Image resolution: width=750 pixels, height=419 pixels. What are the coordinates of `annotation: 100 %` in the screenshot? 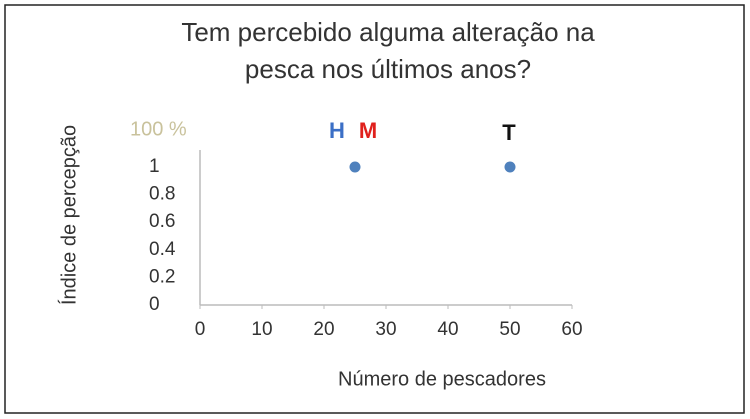 It's located at (158, 129).